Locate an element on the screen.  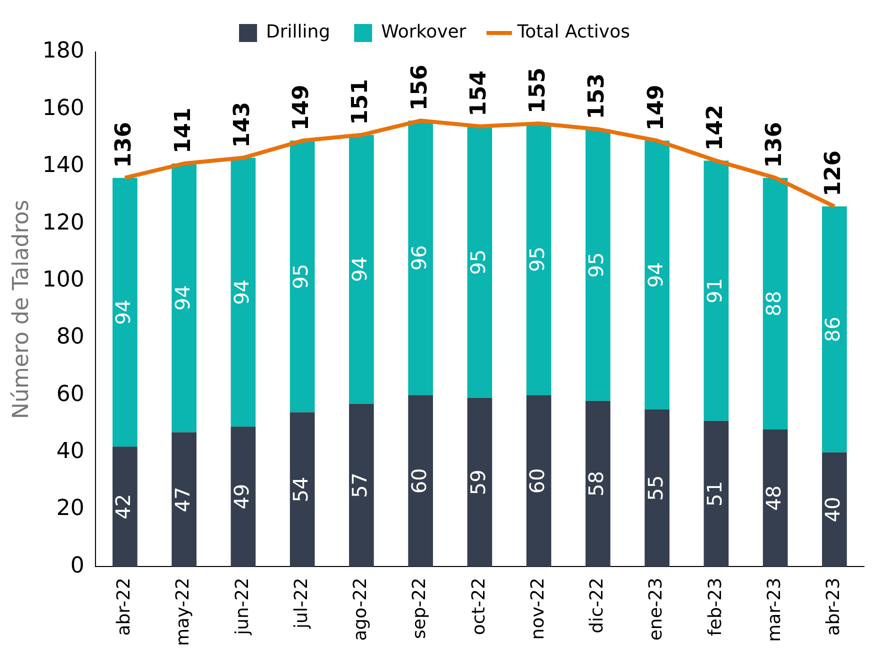
data-label: 55 is located at coordinates (655, 488).